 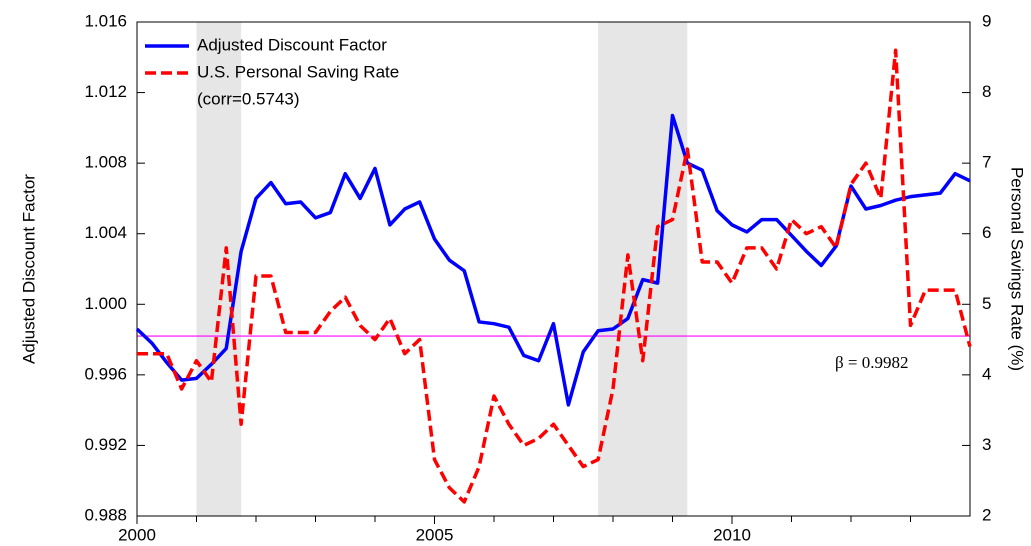 What do you see at coordinates (986, 444) in the screenshot?
I see `y2-tick-label: 3` at bounding box center [986, 444].